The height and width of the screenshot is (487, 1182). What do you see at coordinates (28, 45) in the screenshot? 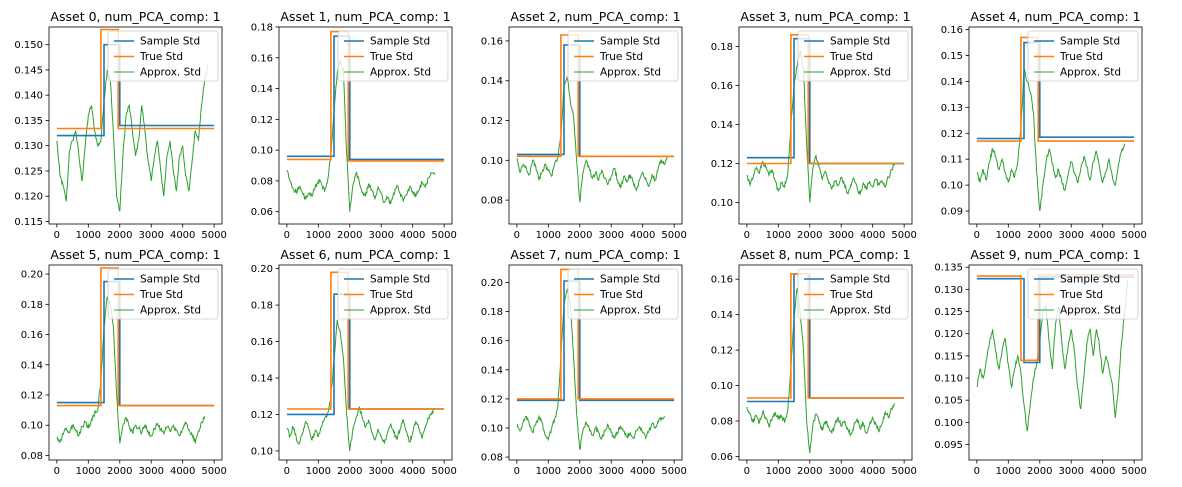
I see `y-tick-label: 0.150` at bounding box center [28, 45].